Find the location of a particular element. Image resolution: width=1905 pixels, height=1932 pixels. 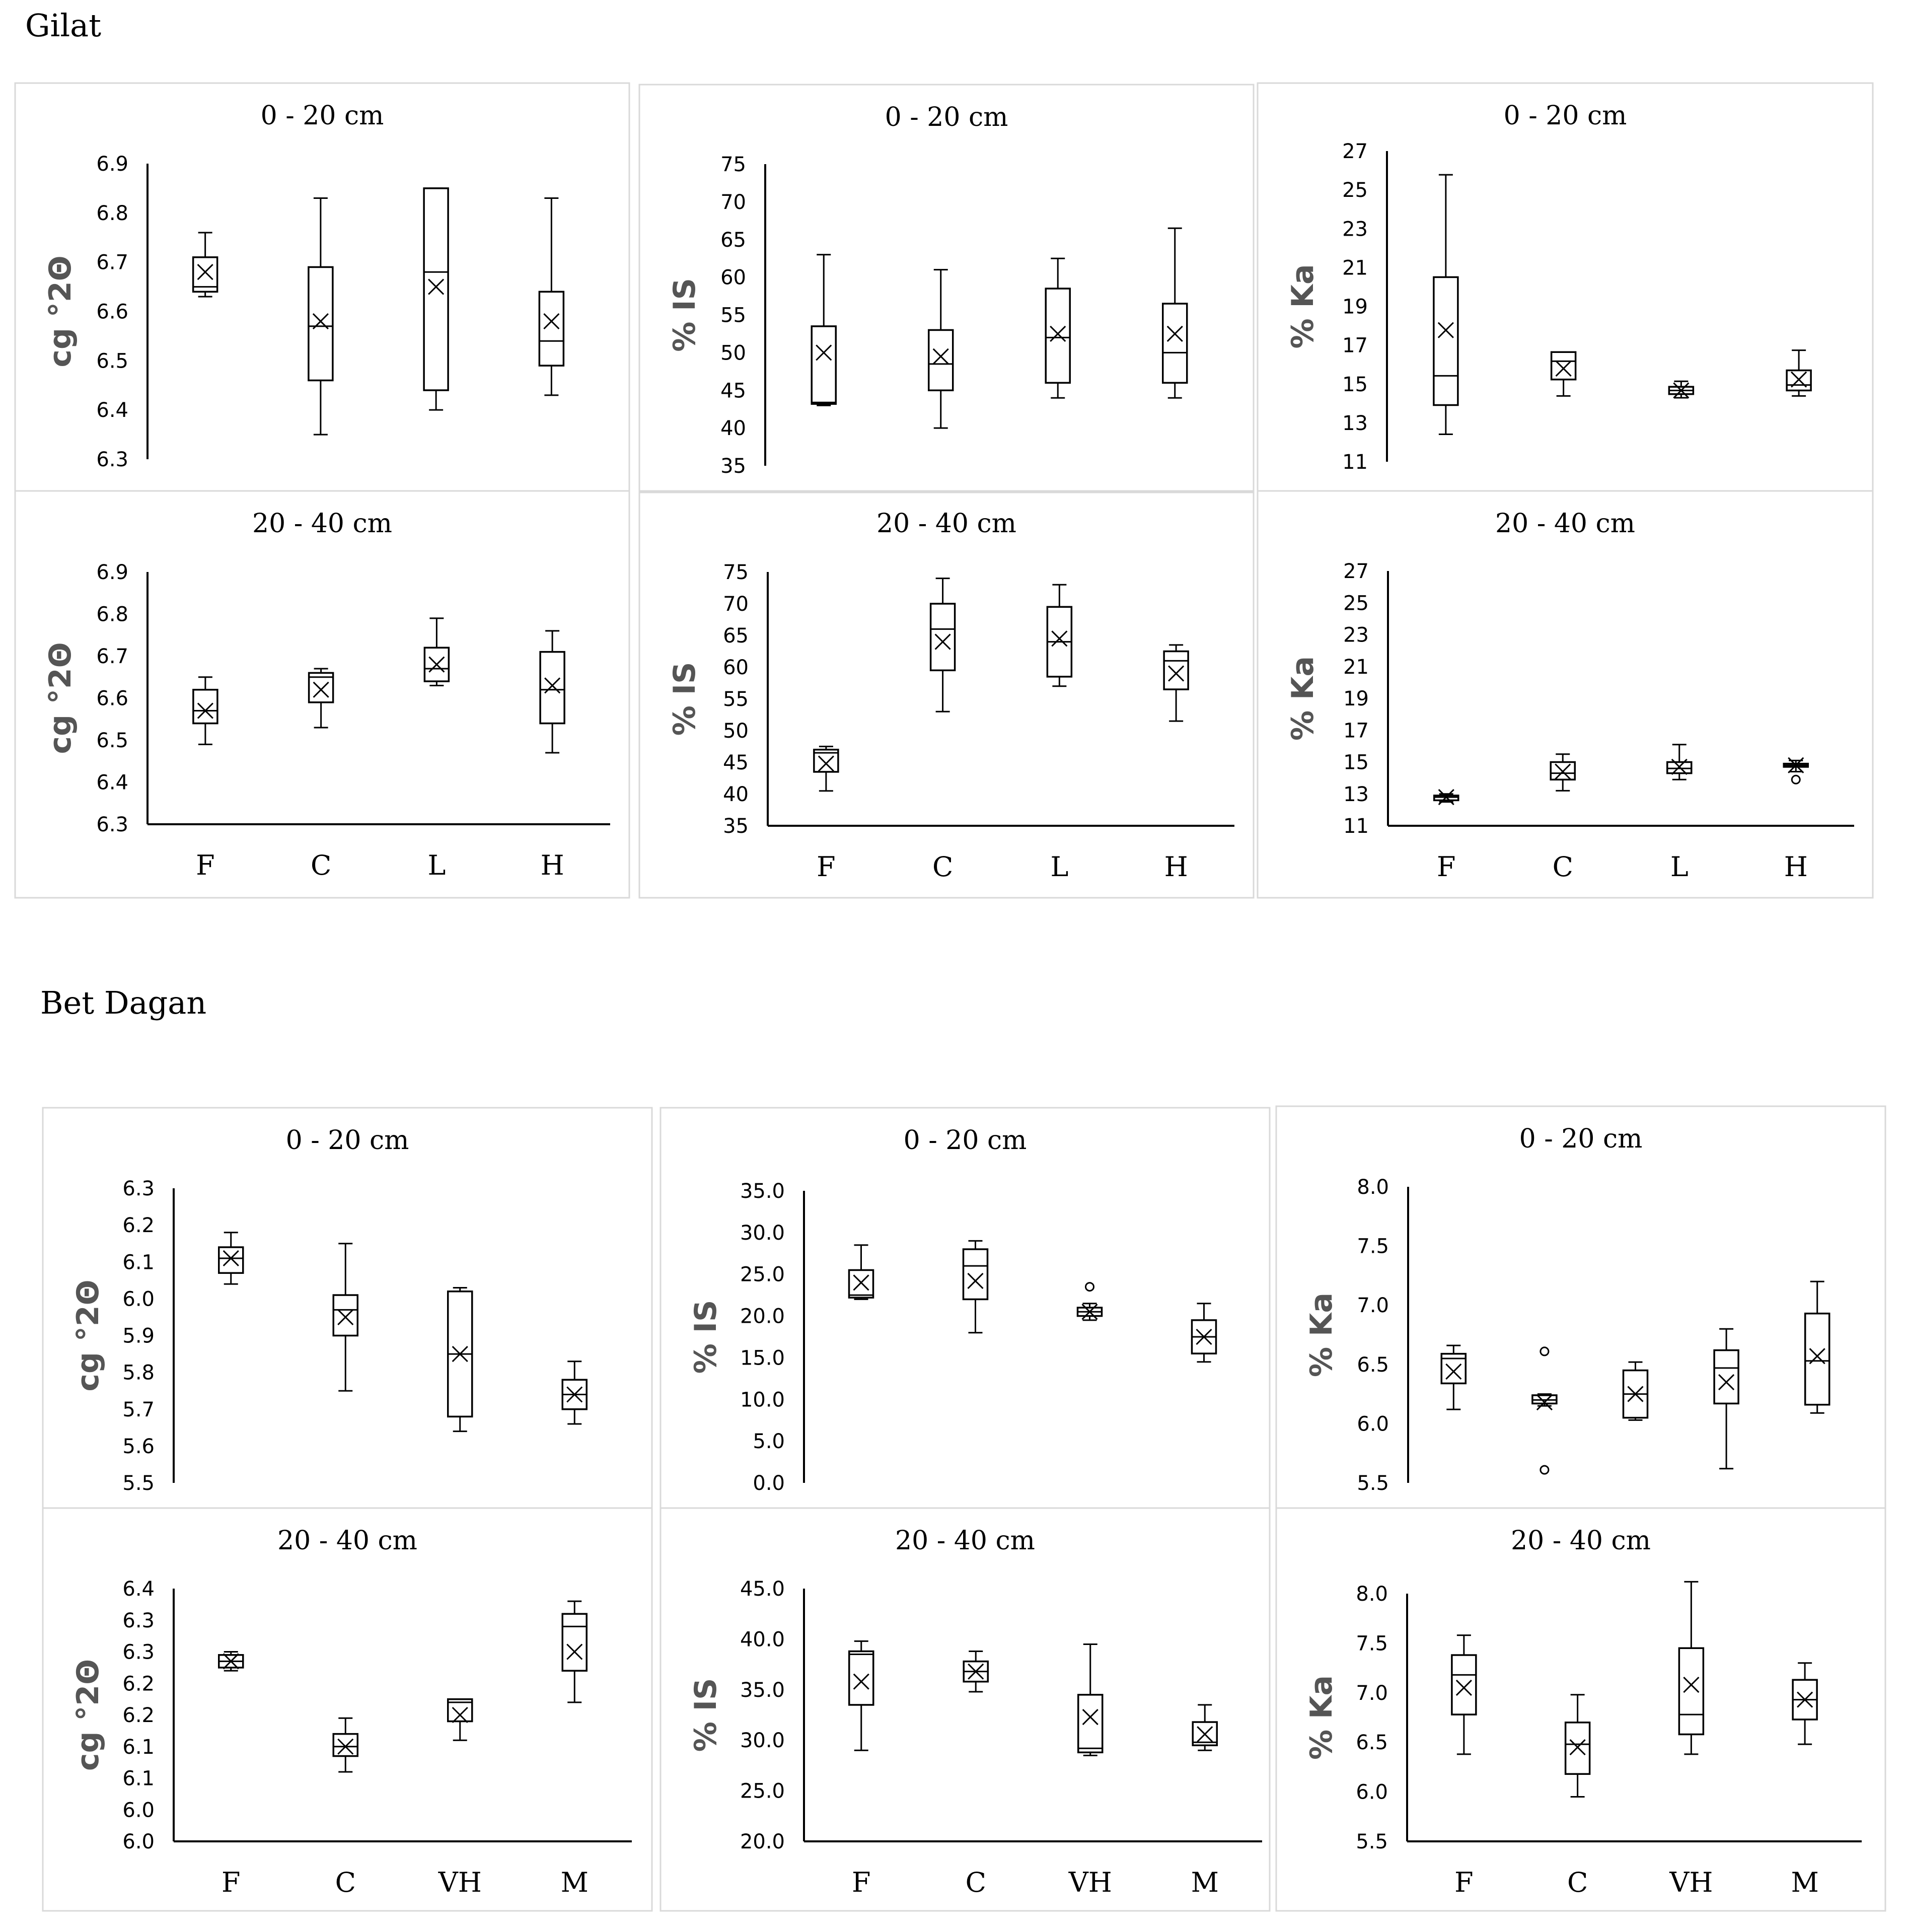

panel-frame is located at coordinates (946, 694).